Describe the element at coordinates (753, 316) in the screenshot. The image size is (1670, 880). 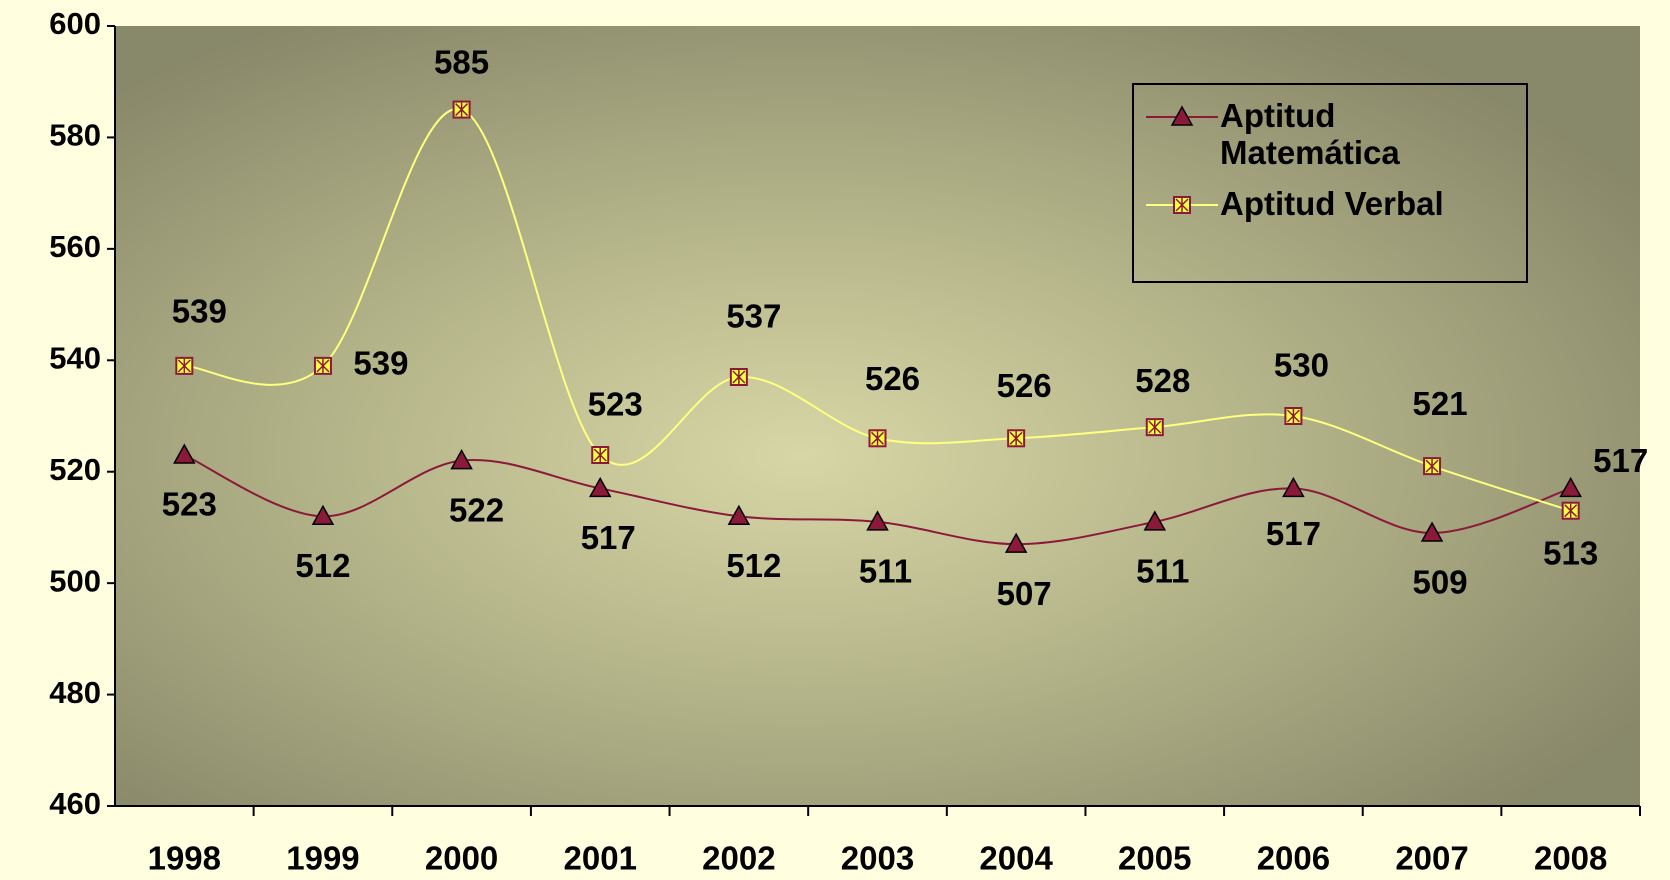
I see `data-label: 537` at that location.